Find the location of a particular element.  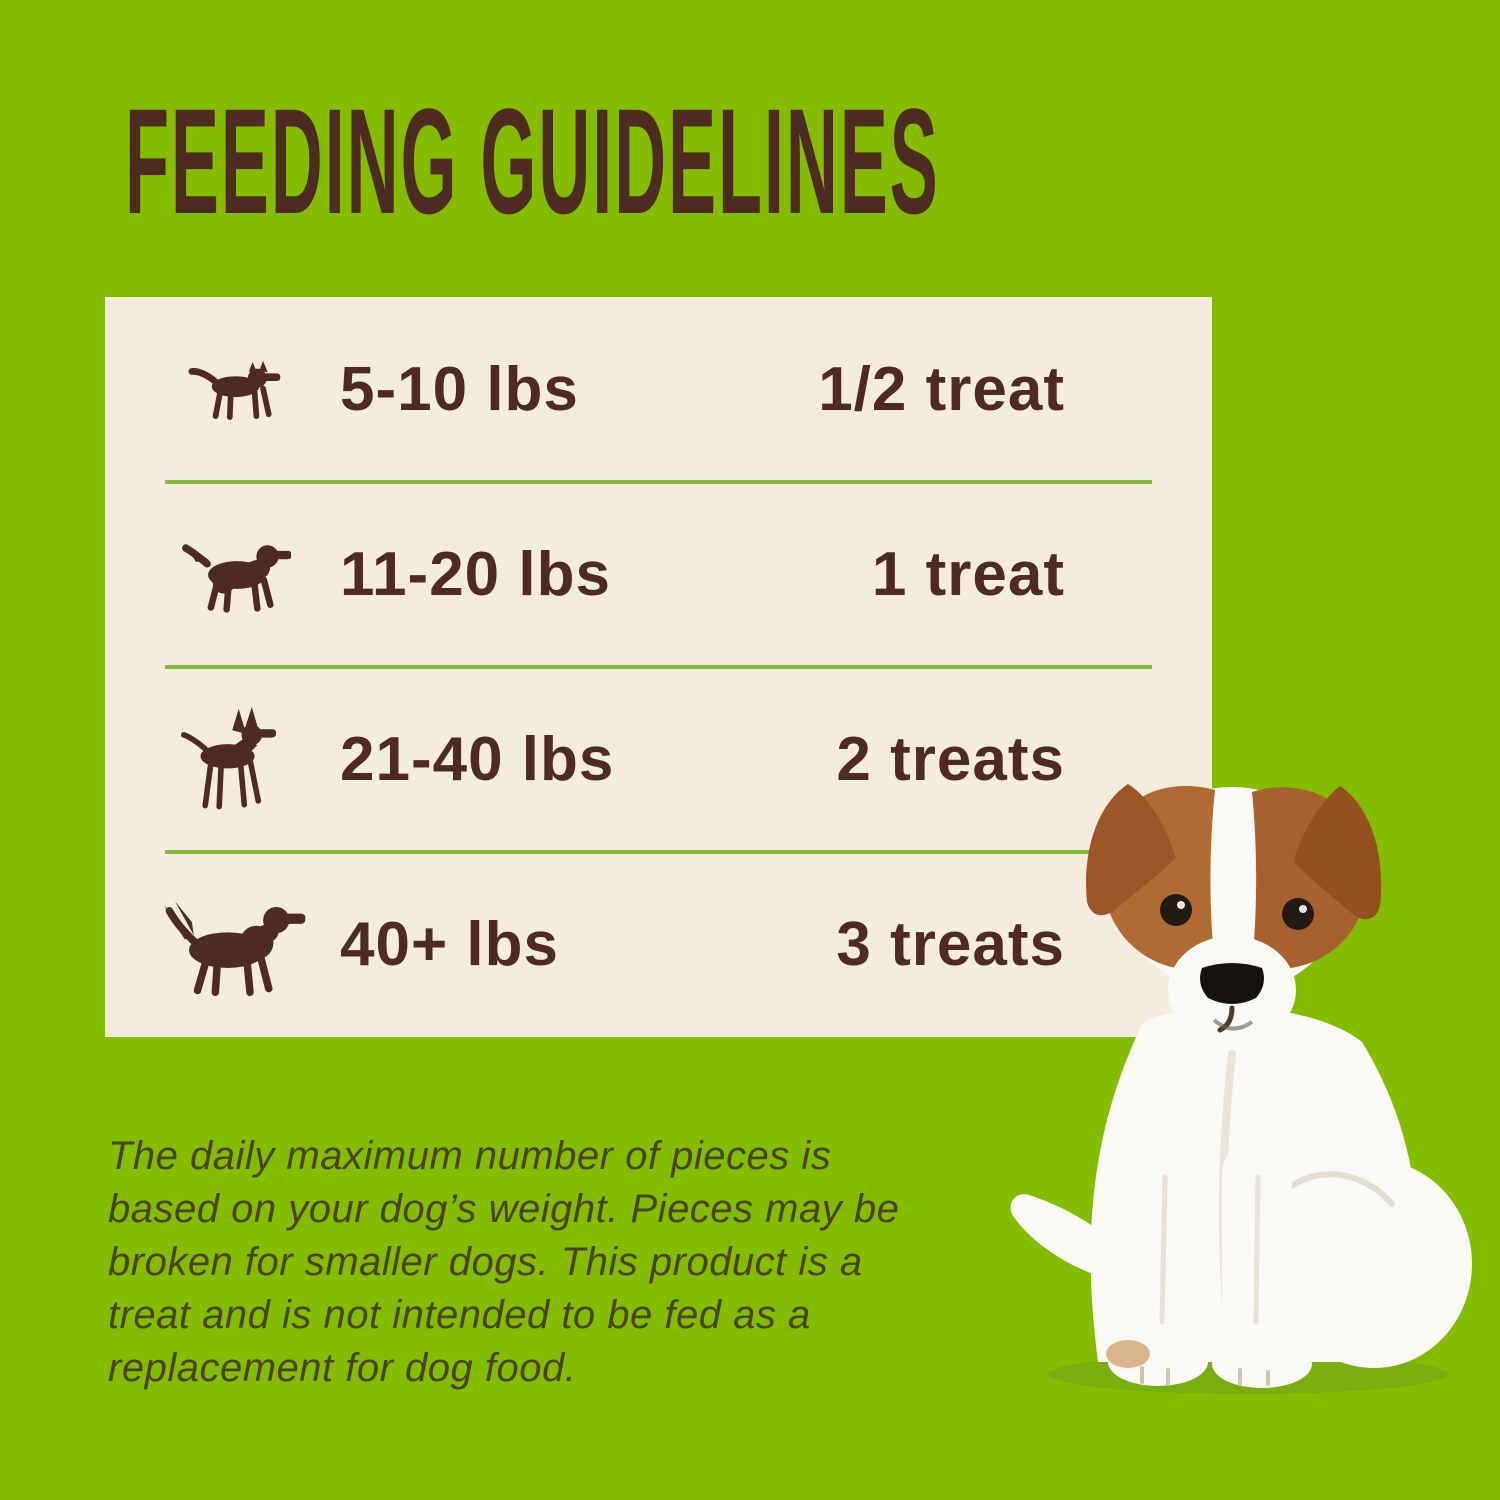

note-line: replacement for dog food. is located at coordinates (342, 1368).